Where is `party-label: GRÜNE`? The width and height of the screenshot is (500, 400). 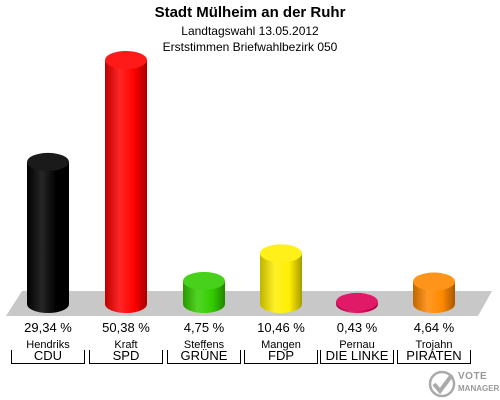
party-label: GRÜNE is located at coordinates (204, 355).